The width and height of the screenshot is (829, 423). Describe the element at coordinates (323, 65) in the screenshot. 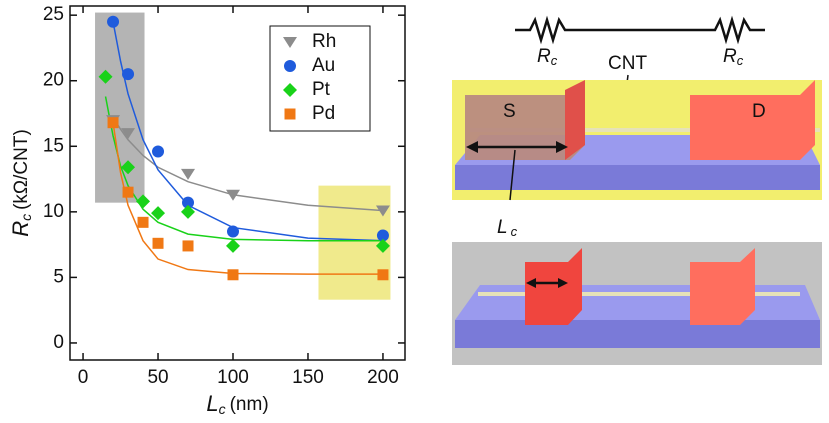

I see `legend-label: Au` at that location.